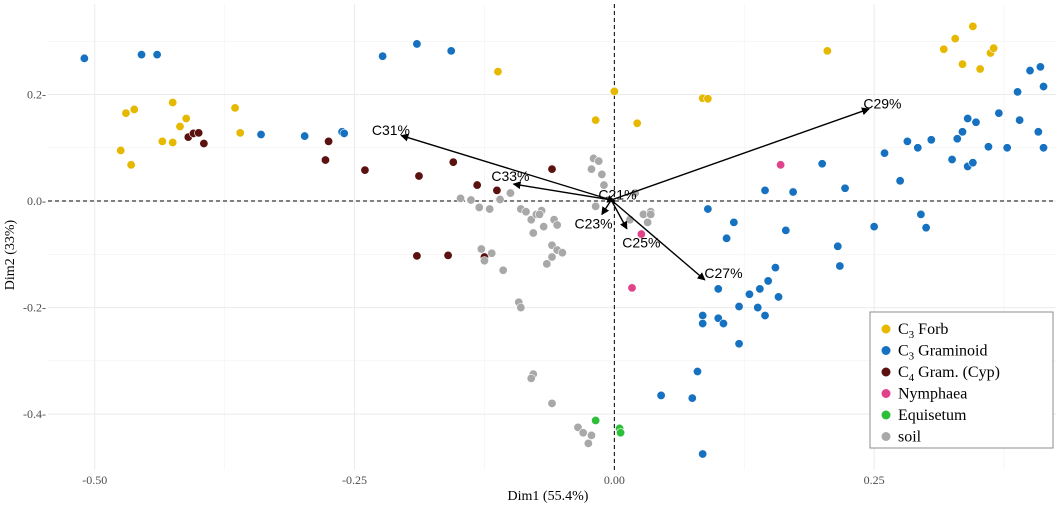 The height and width of the screenshot is (507, 1059). What do you see at coordinates (903, 351) in the screenshot?
I see `legend-label-main: C` at bounding box center [903, 351].